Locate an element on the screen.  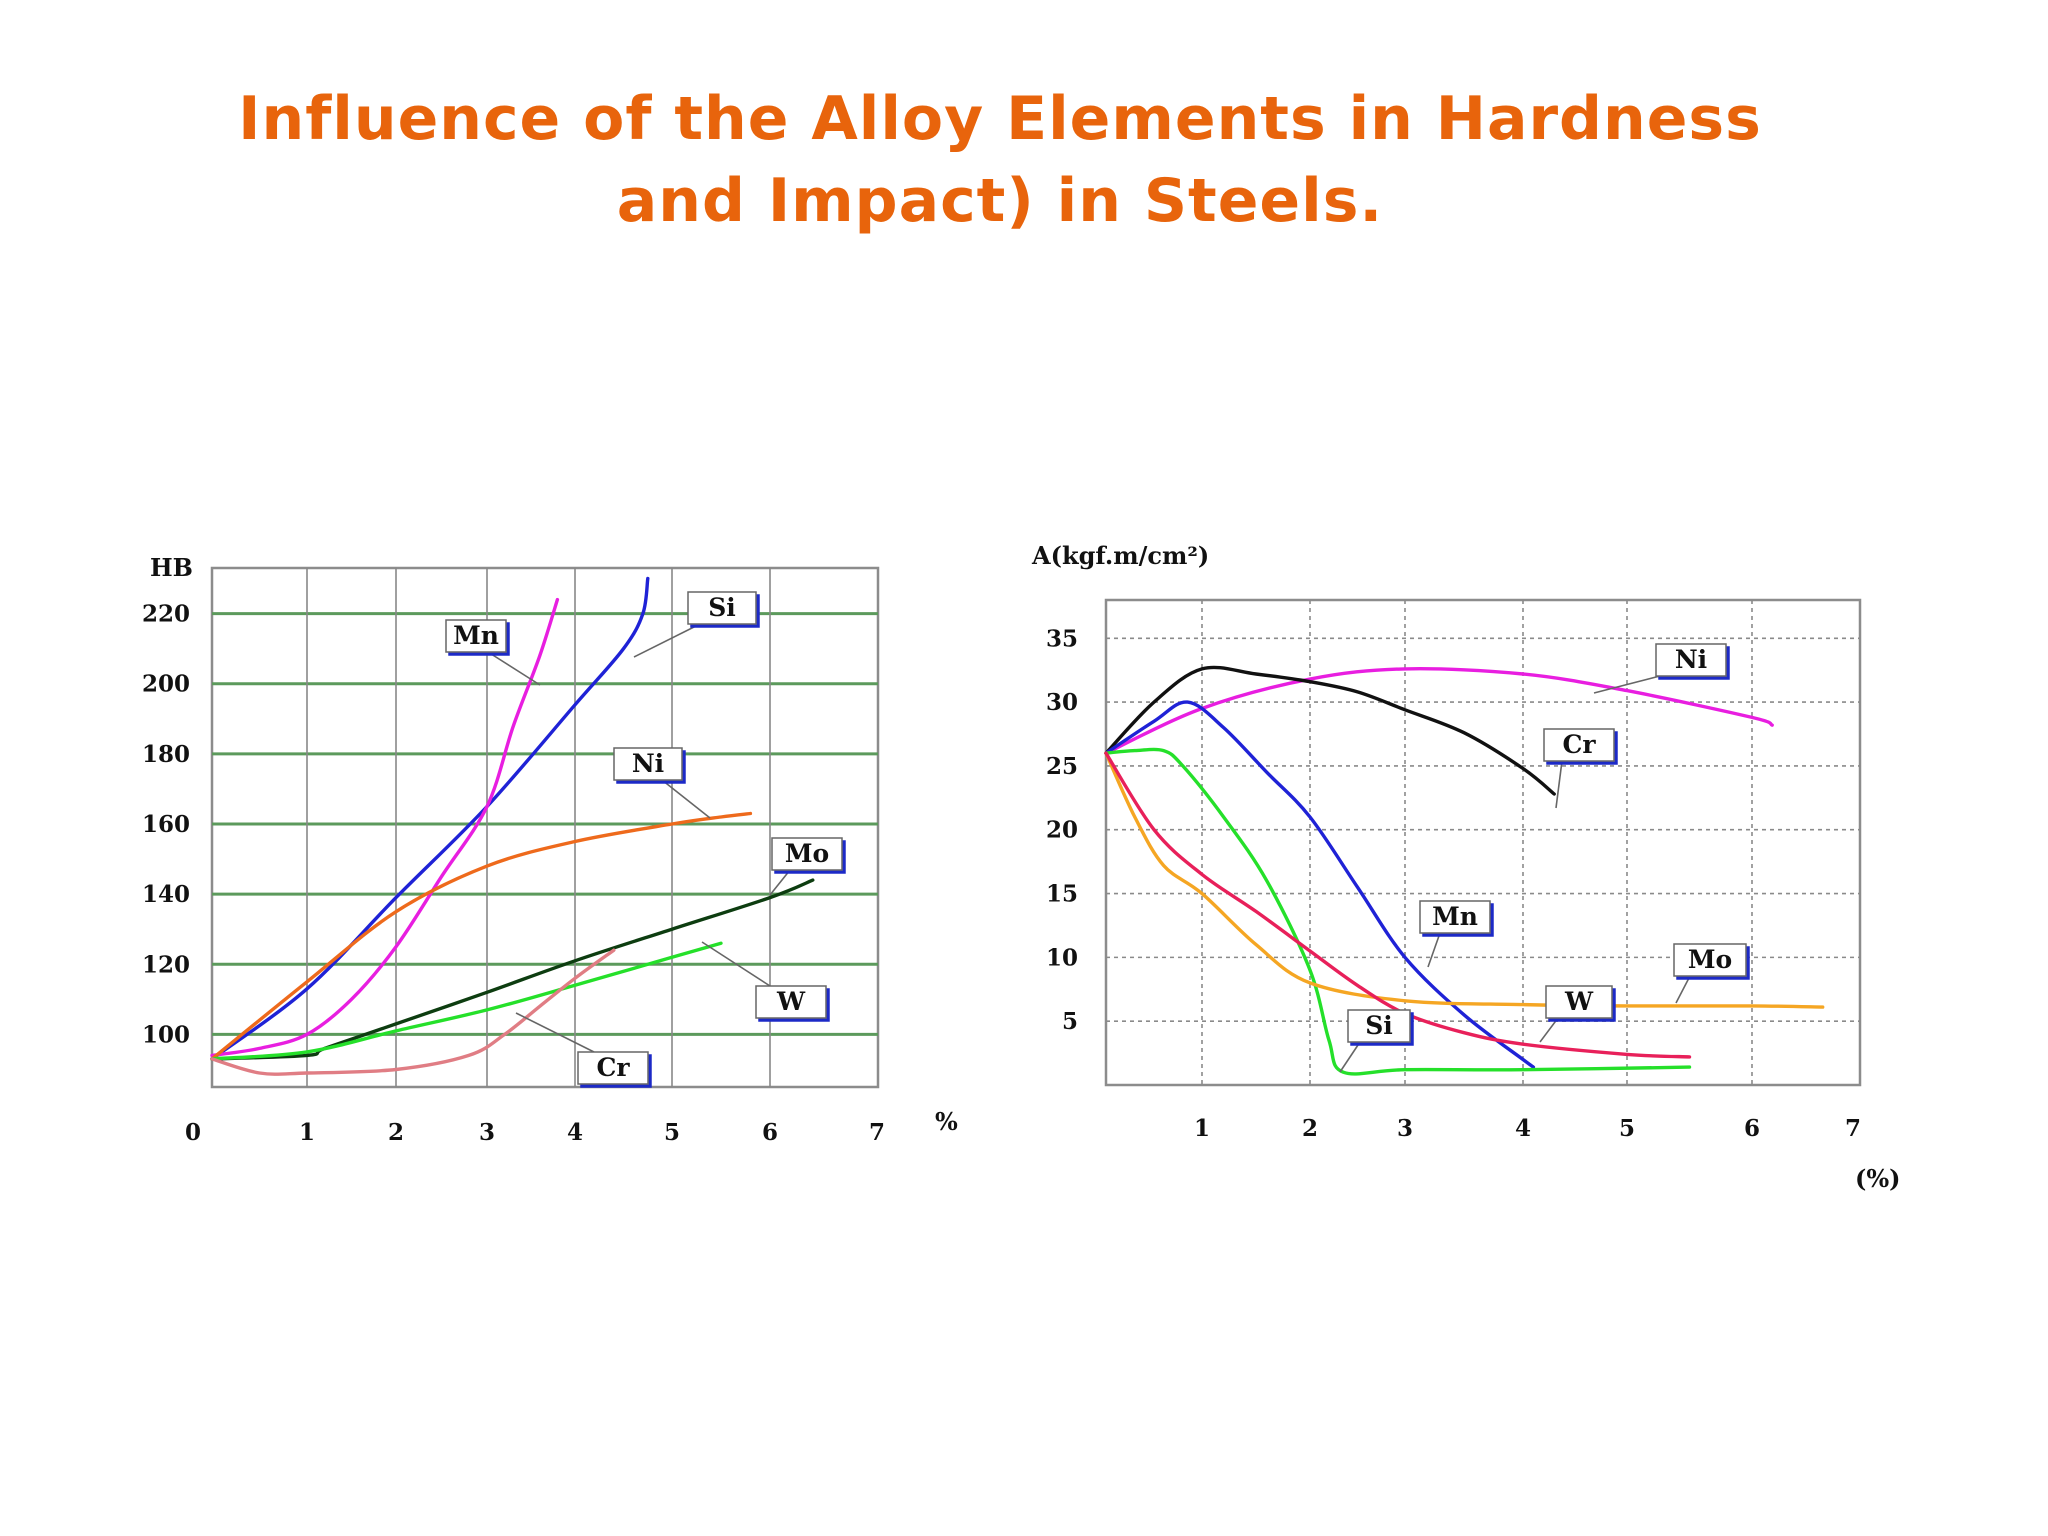
y-tick-label: 160 is located at coordinates (166, 824).